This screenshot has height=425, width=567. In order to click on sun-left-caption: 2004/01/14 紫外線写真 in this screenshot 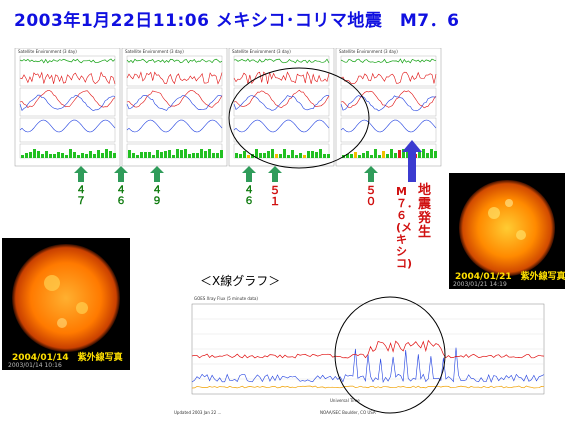, I will do `click(67, 358)`.